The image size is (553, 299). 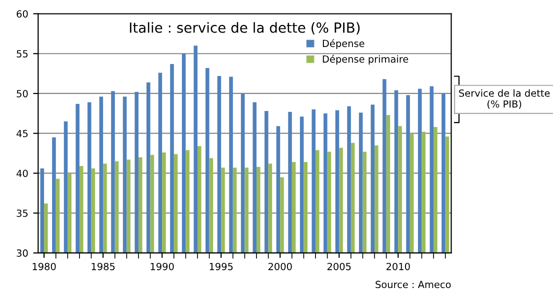 What do you see at coordinates (22, 134) in the screenshot?
I see `y-tick-label: 45` at bounding box center [22, 134].